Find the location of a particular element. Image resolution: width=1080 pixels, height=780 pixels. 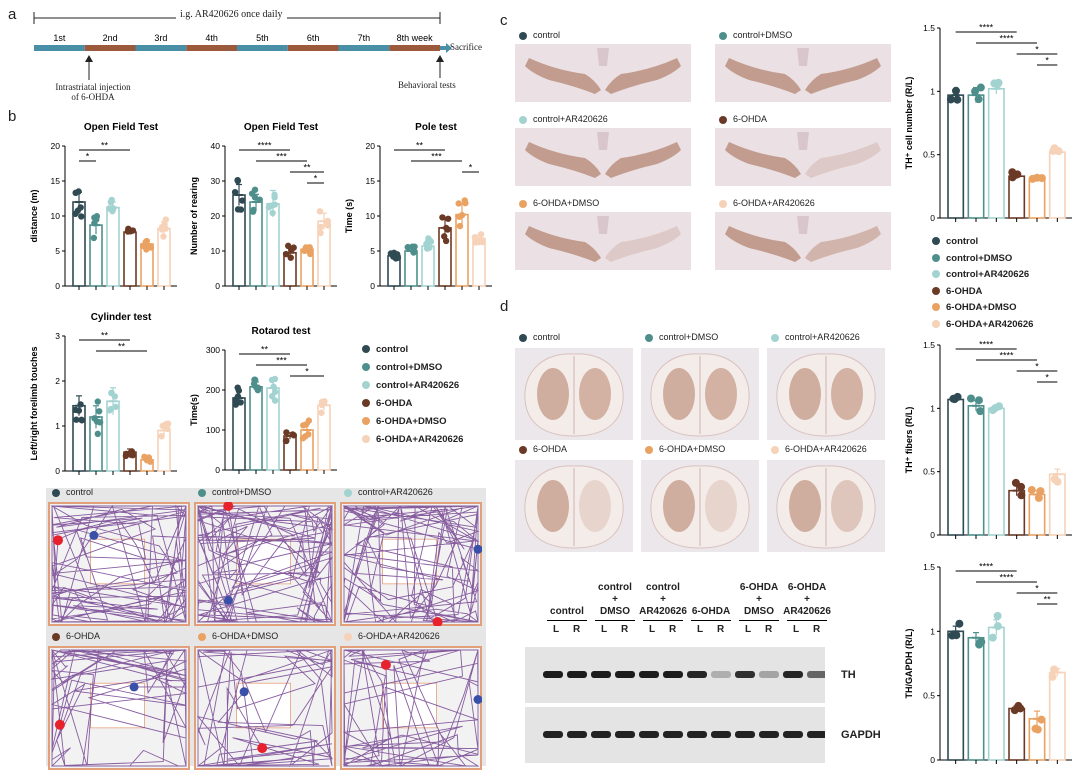

trace-cell: 6-OHDA is located at coordinates (119, 702).